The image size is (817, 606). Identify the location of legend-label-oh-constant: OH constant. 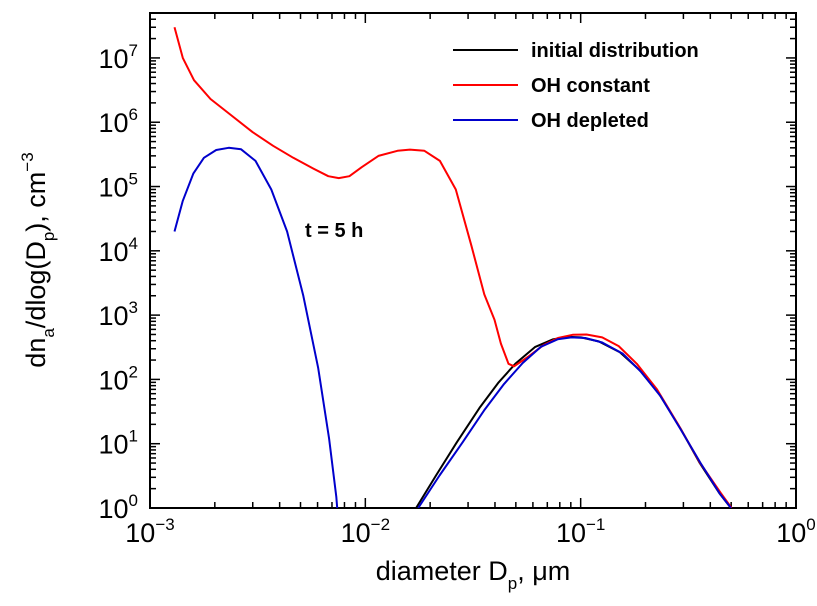
(590, 86).